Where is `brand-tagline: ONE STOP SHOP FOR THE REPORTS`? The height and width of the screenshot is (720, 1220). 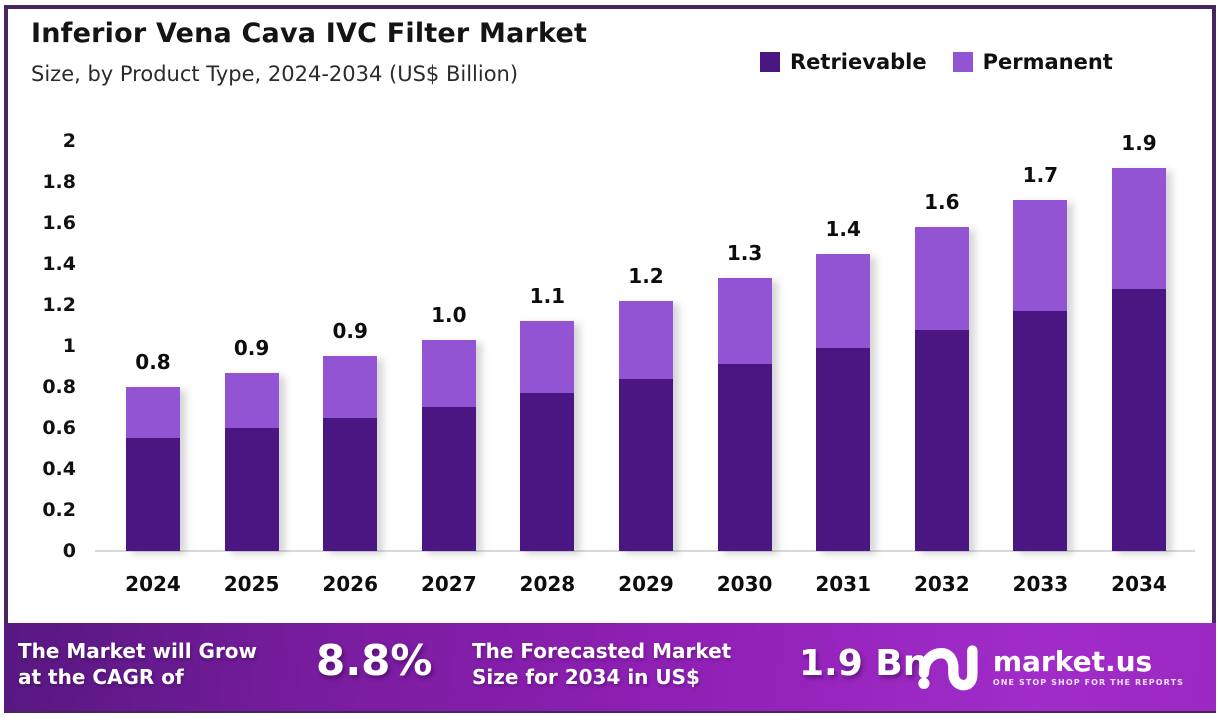 brand-tagline: ONE STOP SHOP FOR THE REPORTS is located at coordinates (1088, 683).